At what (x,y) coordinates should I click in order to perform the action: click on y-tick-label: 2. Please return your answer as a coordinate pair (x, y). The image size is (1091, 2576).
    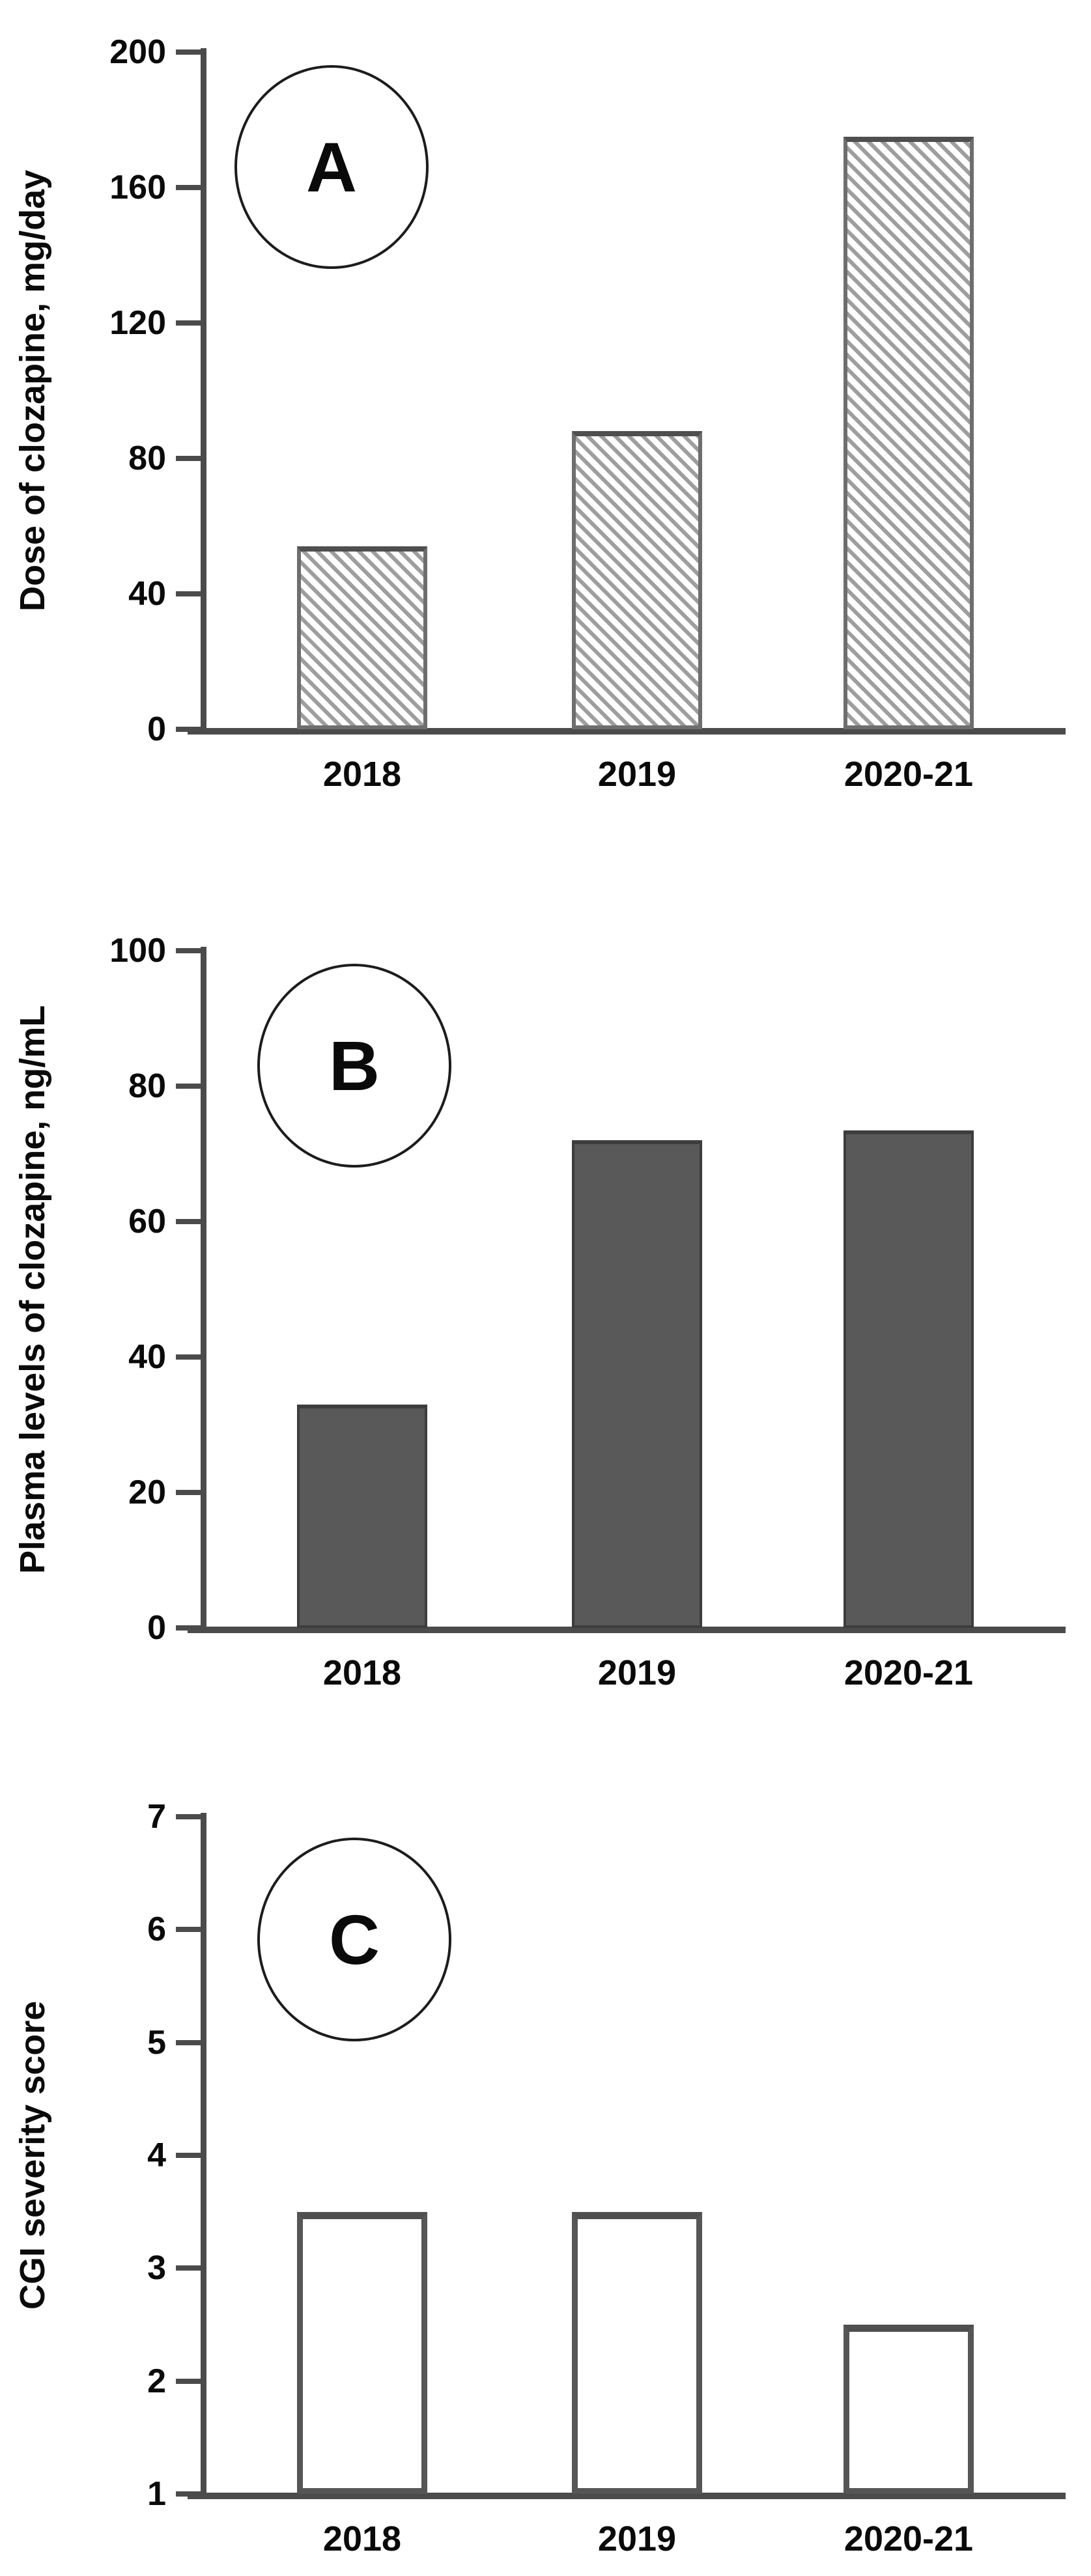
    Looking at the image, I should click on (156, 2381).